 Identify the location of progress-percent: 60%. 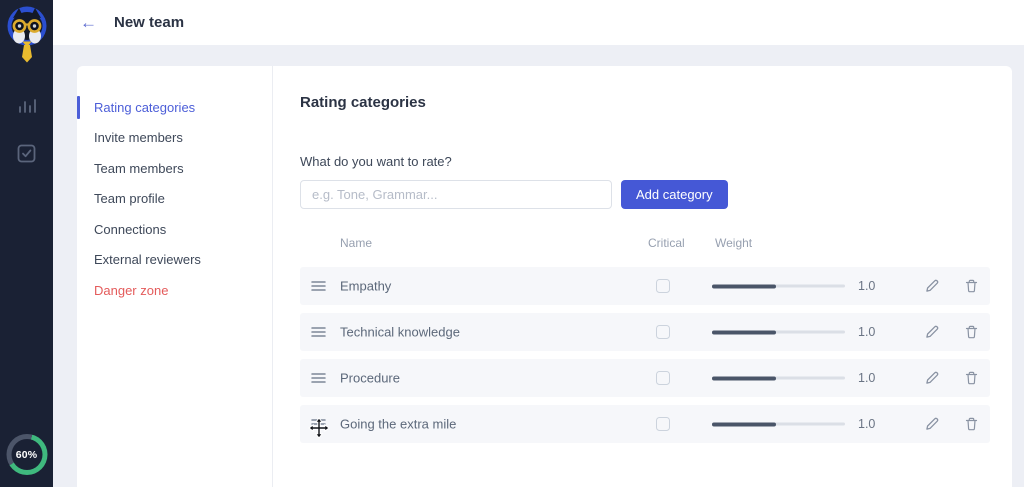
(26, 454).